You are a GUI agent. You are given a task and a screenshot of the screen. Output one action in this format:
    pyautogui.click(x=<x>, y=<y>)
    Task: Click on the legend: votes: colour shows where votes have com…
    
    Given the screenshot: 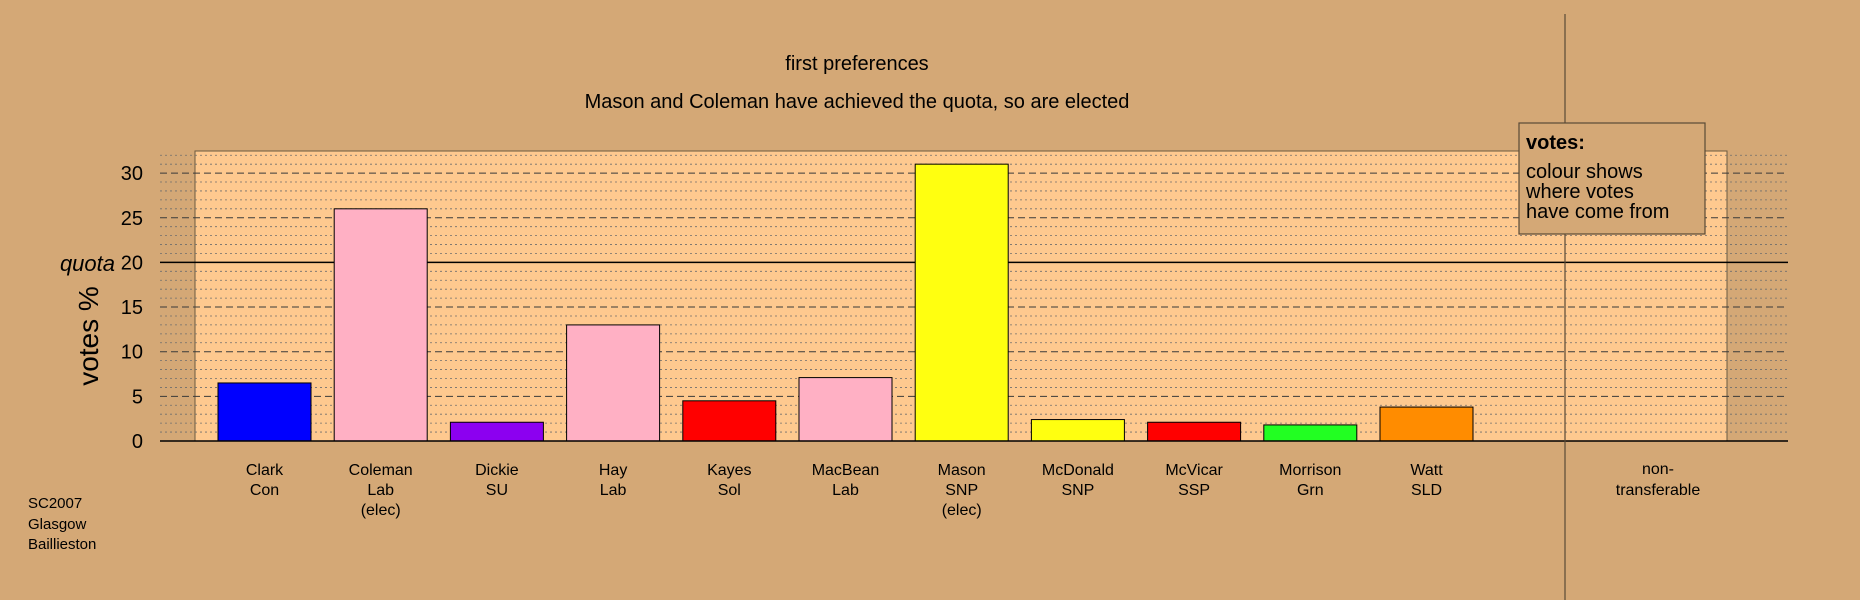 What is the action you would take?
    pyautogui.click(x=1612, y=178)
    